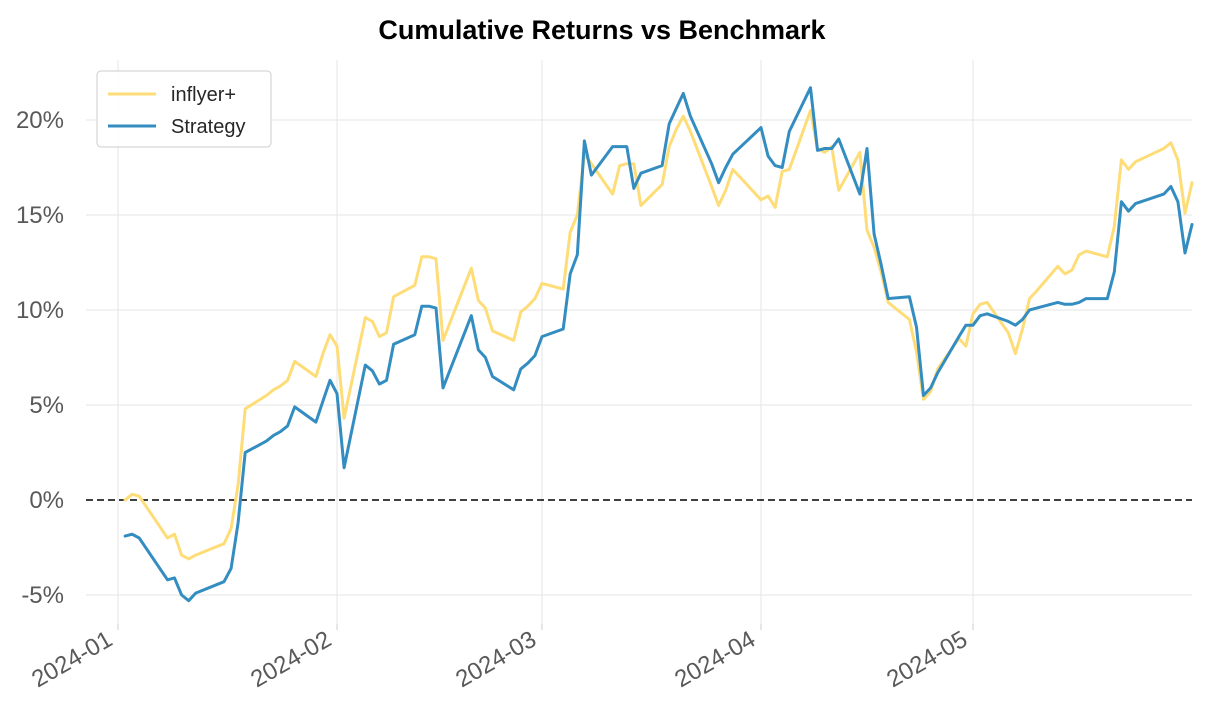 The width and height of the screenshot is (1210, 722). I want to click on y-tick-label: 15%, so click(40, 215).